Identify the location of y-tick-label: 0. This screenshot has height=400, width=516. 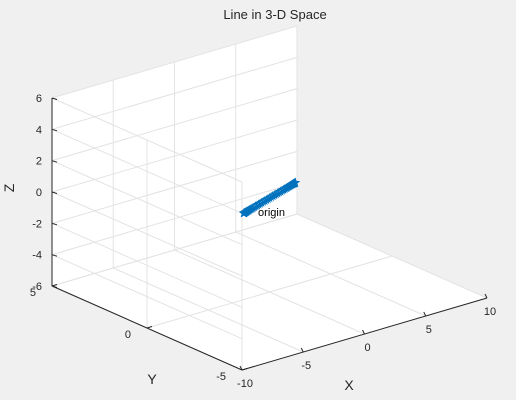
(128, 335).